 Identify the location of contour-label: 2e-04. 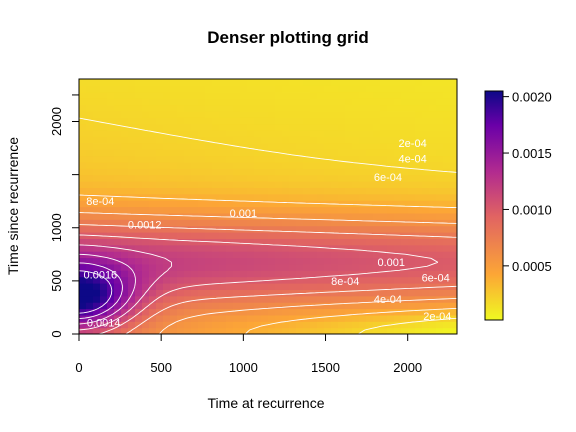
(437, 317).